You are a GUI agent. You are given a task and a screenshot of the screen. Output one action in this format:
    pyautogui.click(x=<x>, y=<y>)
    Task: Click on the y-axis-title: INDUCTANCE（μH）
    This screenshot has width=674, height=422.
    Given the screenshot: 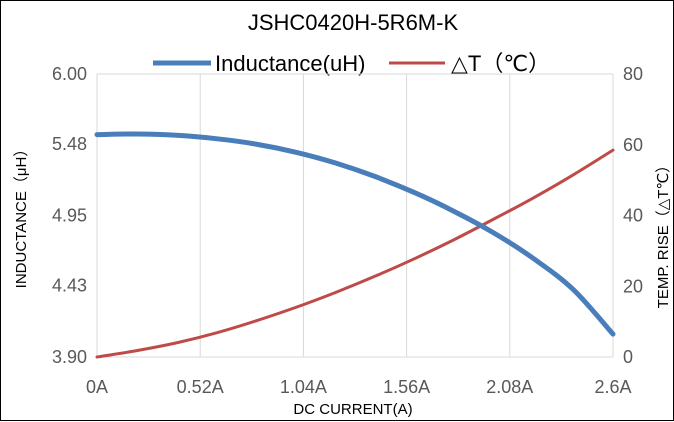 What is the action you would take?
    pyautogui.click(x=21, y=215)
    